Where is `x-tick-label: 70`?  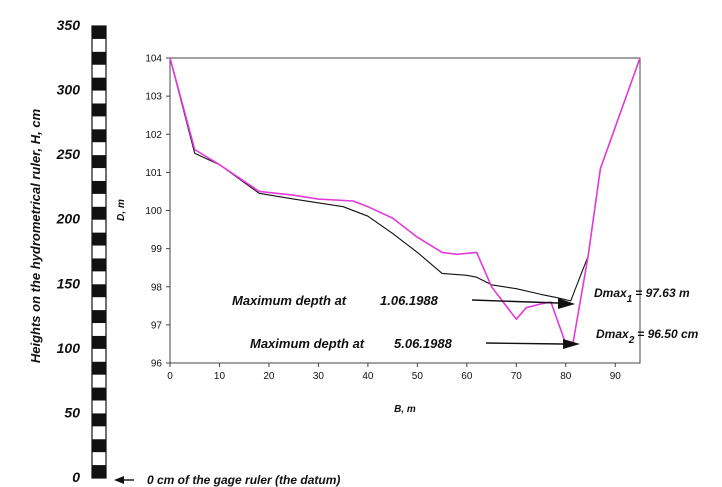 x-tick-label: 70 is located at coordinates (517, 376).